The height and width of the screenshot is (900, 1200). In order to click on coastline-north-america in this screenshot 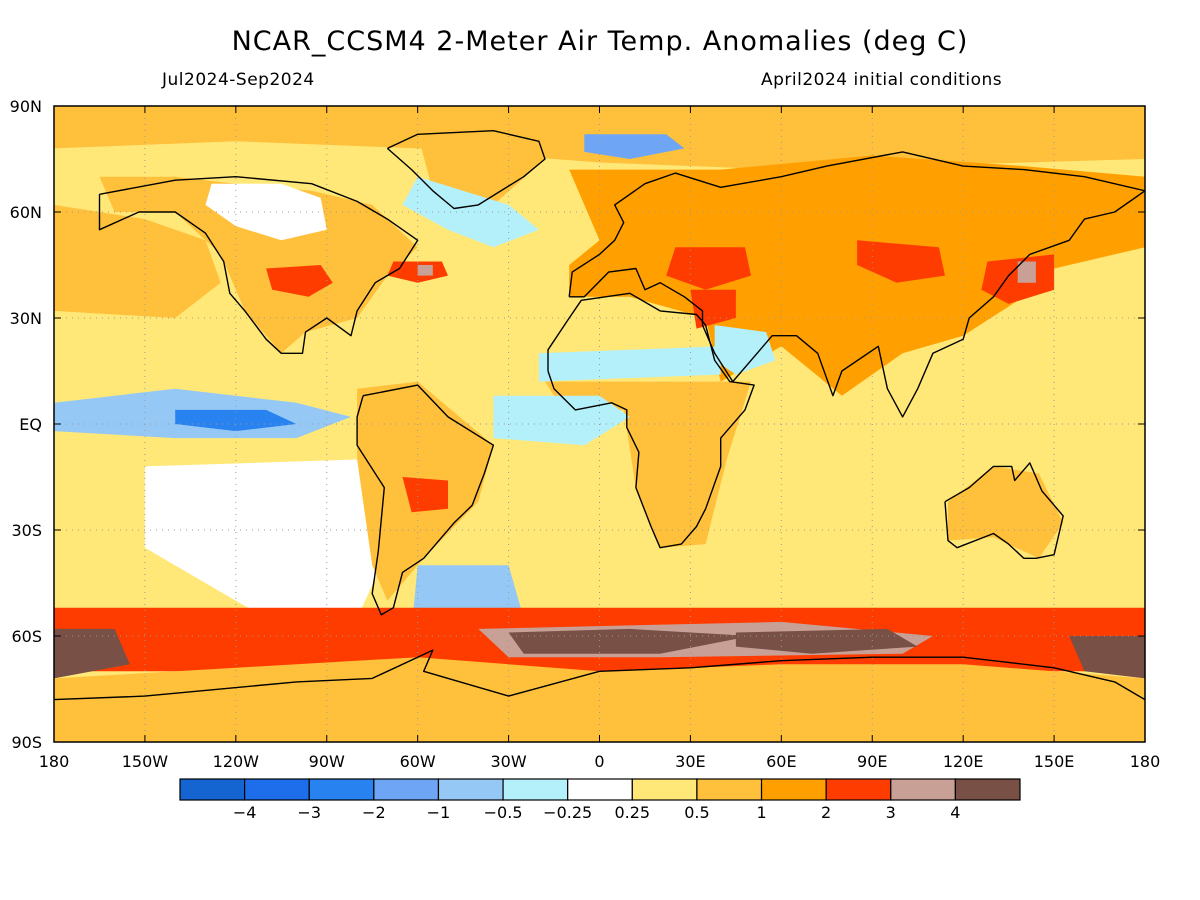, I will do `click(258, 264)`.